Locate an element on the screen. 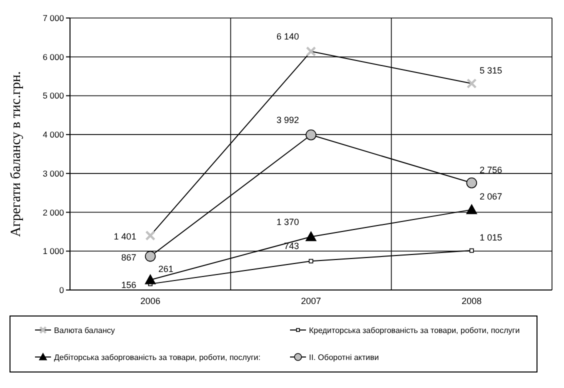 Image resolution: width=564 pixels, height=388 pixels. data-label: 2 756 is located at coordinates (491, 169).